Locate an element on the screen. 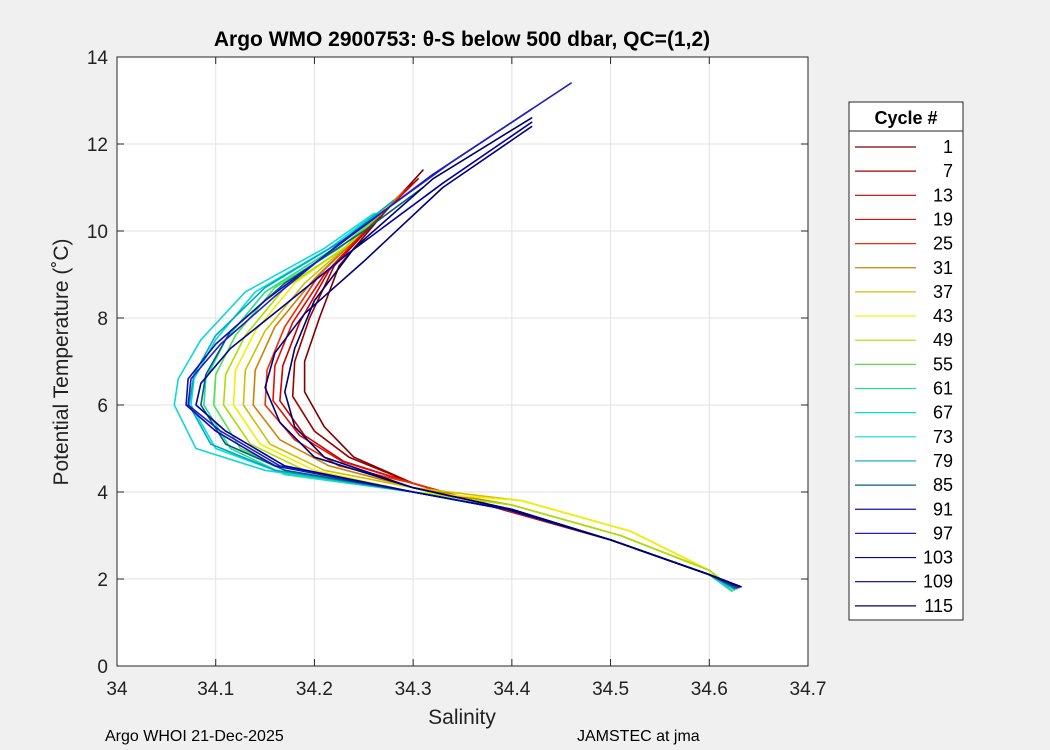 The height and width of the screenshot is (750, 1050). x-tick-label: 34.1 is located at coordinates (215, 689).